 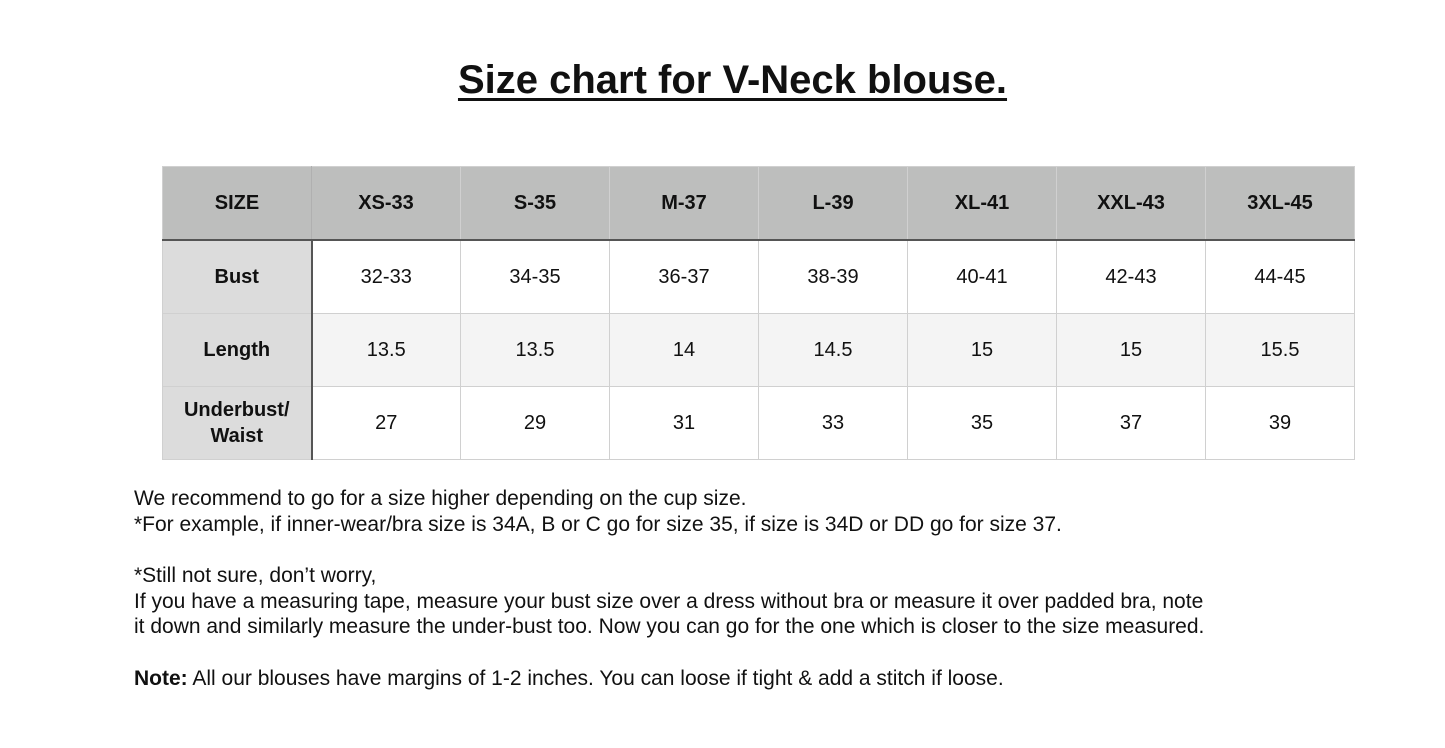 I want to click on table-cell: 42-43, so click(x=1131, y=276).